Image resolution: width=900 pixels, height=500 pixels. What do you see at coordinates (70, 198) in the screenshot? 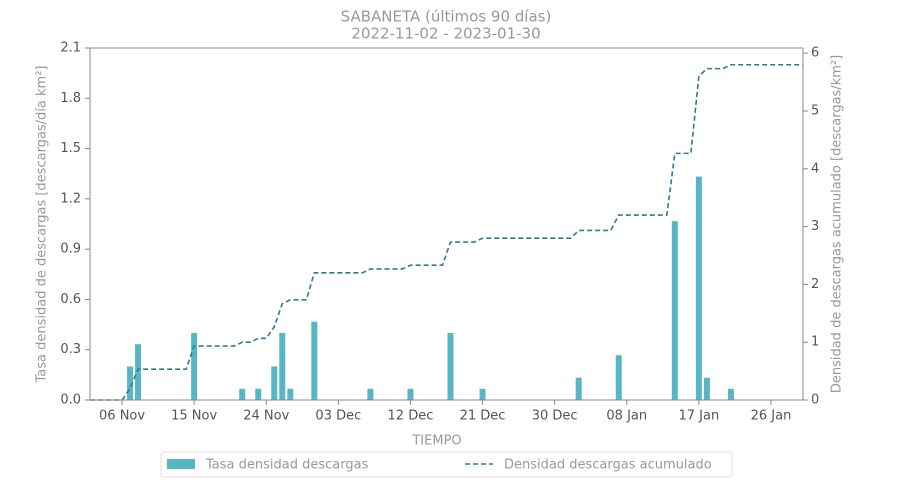
I see `y-tick-label: 1.2` at bounding box center [70, 198].